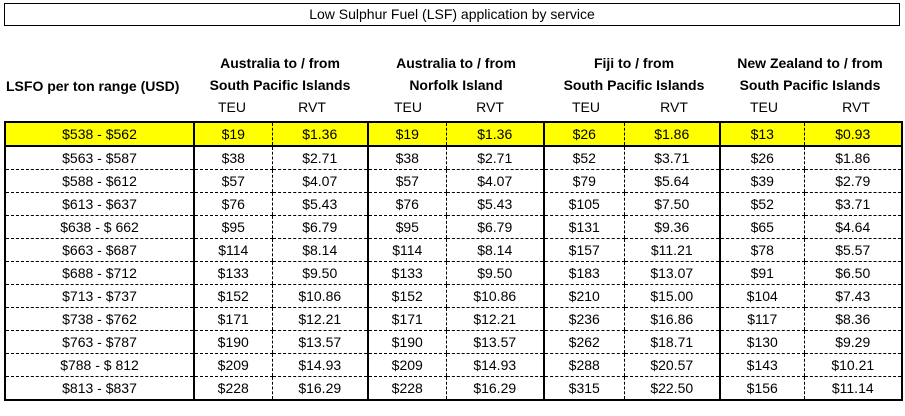 Image resolution: width=905 pixels, height=416 pixels. Describe the element at coordinates (319, 342) in the screenshot. I see `cell-aus-spi-rvt: $13.57` at that location.